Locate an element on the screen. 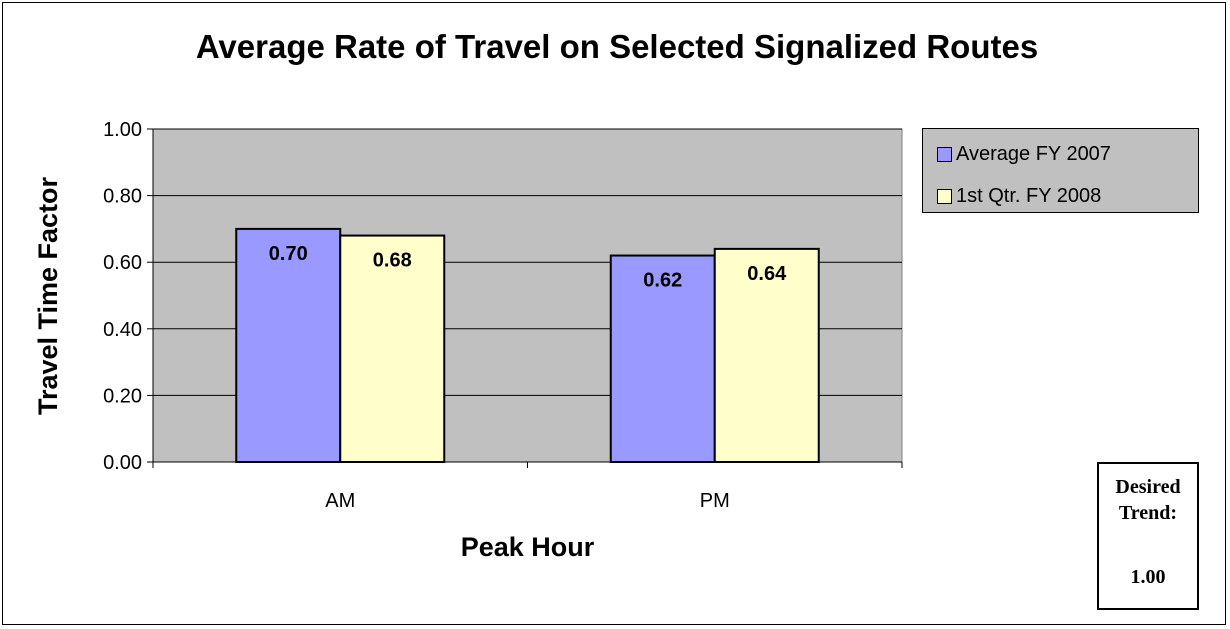 Image resolution: width=1230 pixels, height=629 pixels. y-tick-label: 1.00 is located at coordinates (122, 130).